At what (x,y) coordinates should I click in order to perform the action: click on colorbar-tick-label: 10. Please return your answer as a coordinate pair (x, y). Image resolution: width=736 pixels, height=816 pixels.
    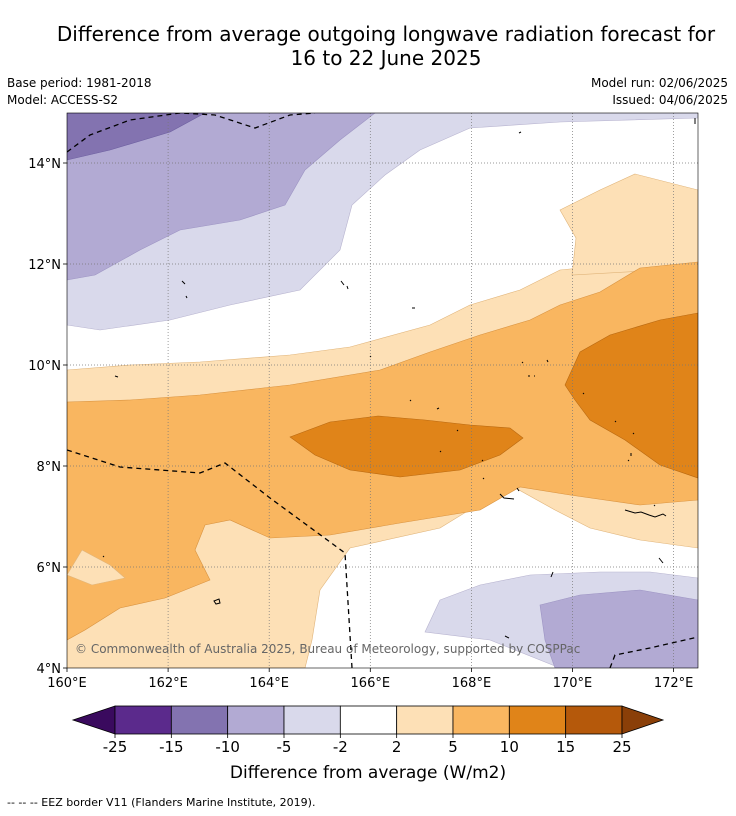
    Looking at the image, I should click on (509, 747).